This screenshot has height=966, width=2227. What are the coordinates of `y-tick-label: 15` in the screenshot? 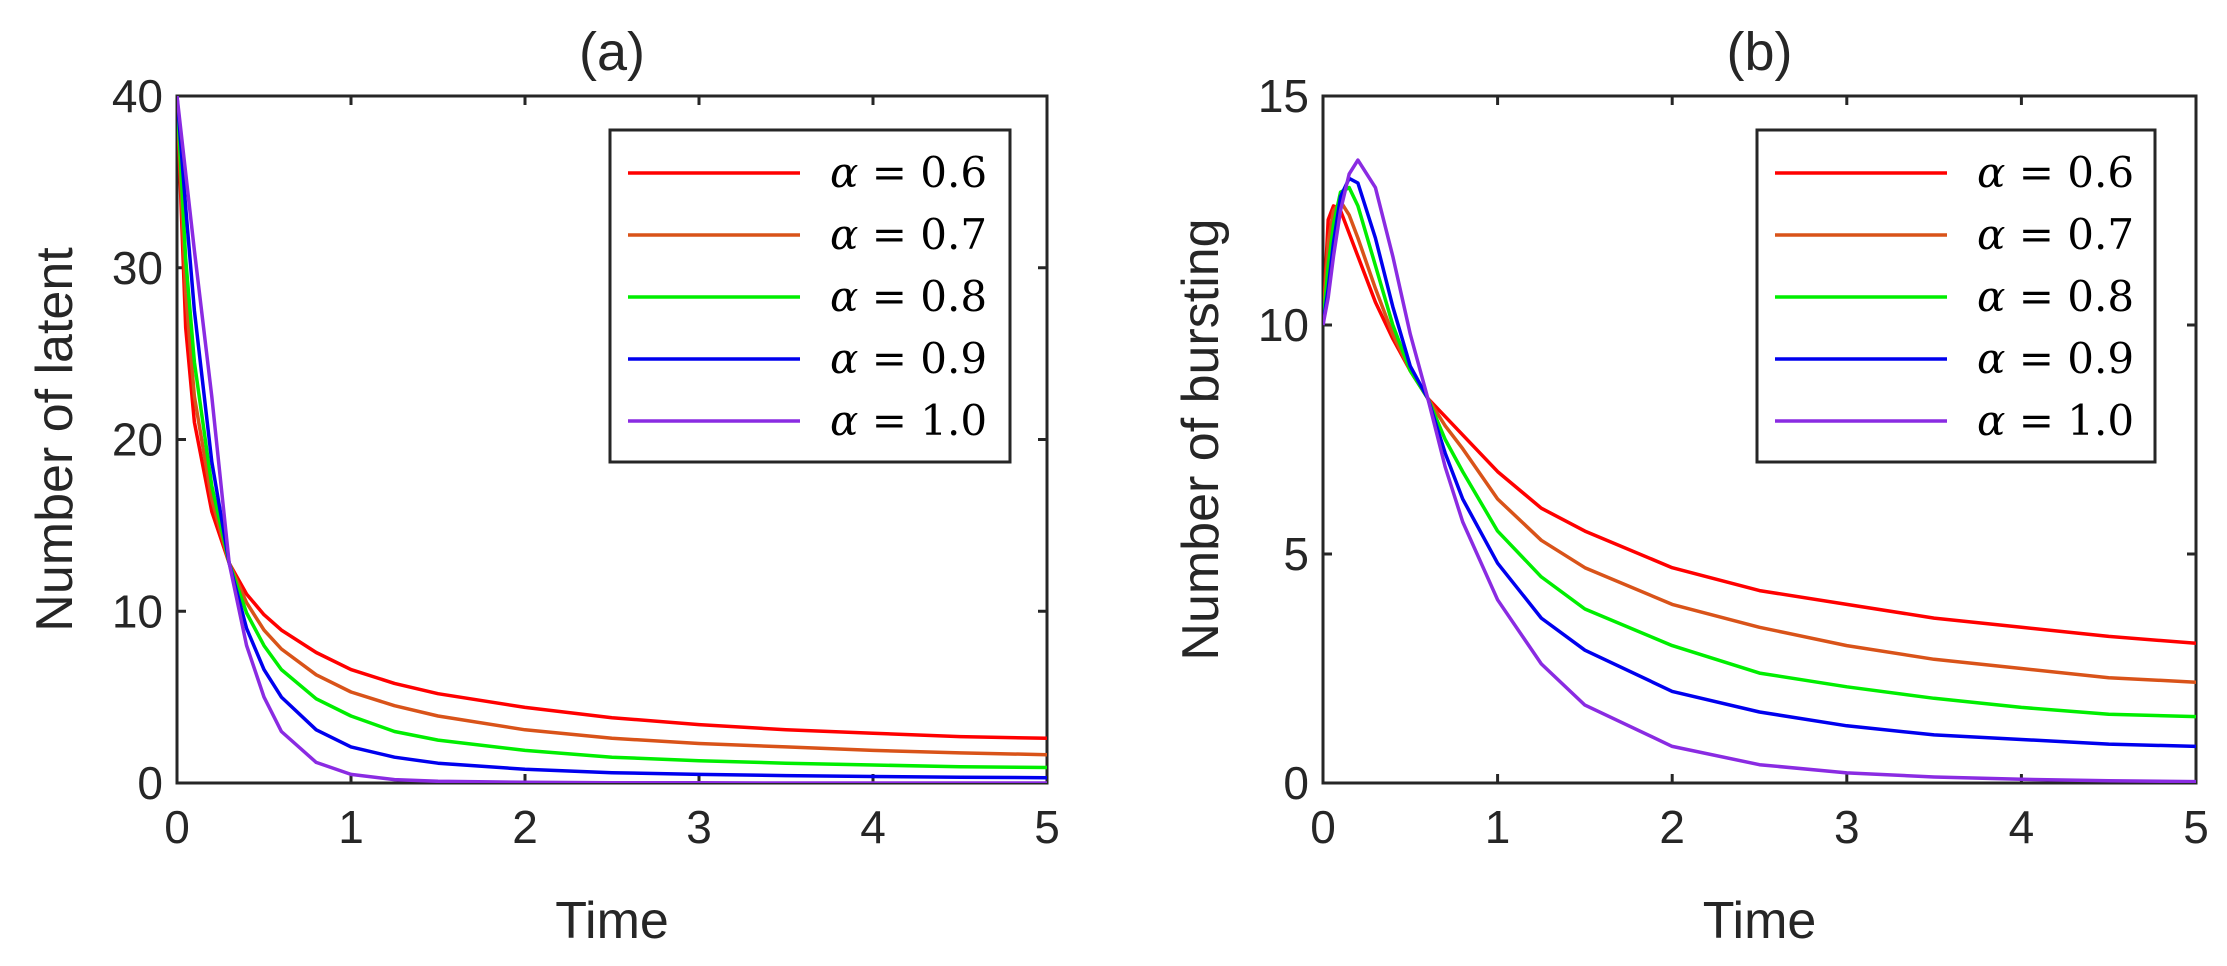 It's located at (1283, 96).